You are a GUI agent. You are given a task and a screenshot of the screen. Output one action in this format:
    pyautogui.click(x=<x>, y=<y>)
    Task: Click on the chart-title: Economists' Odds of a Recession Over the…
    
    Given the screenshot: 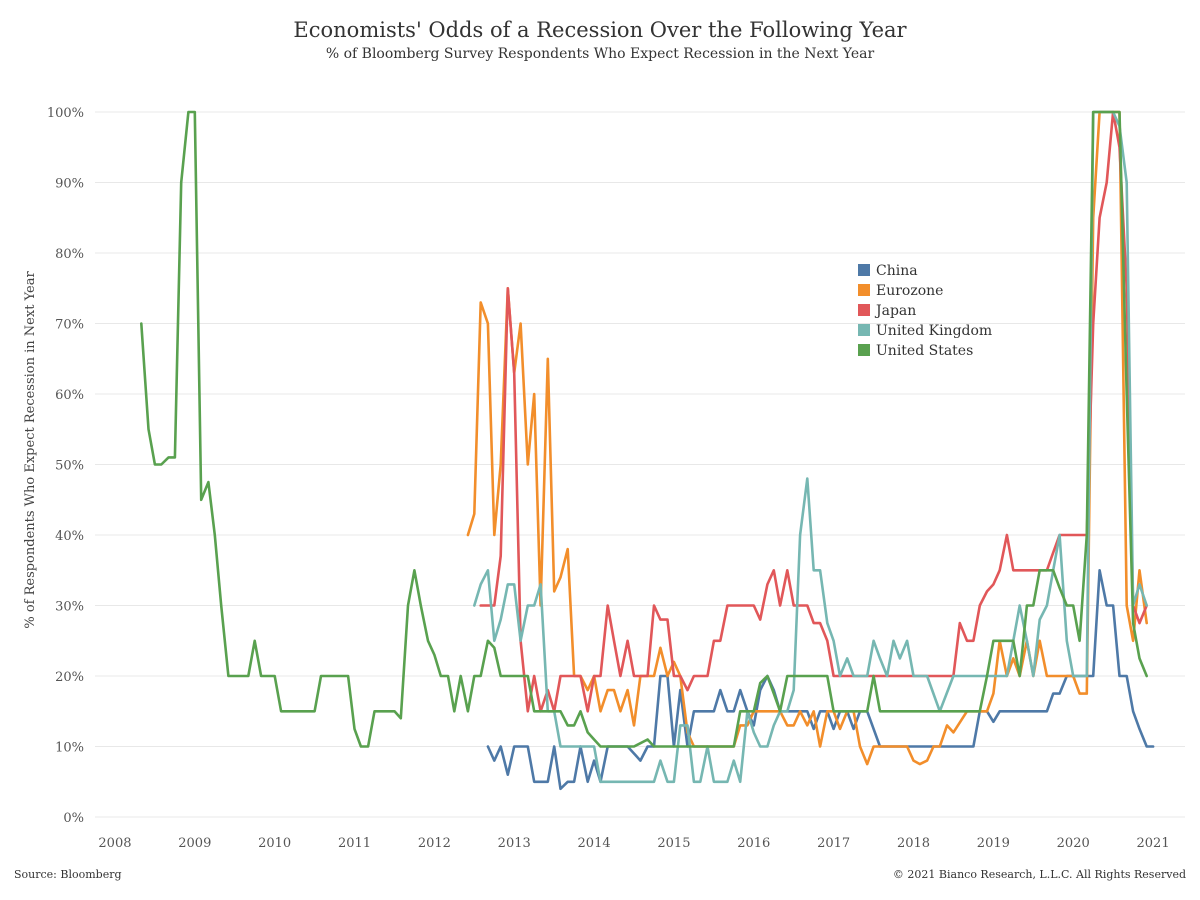 What is the action you would take?
    pyautogui.click(x=600, y=30)
    